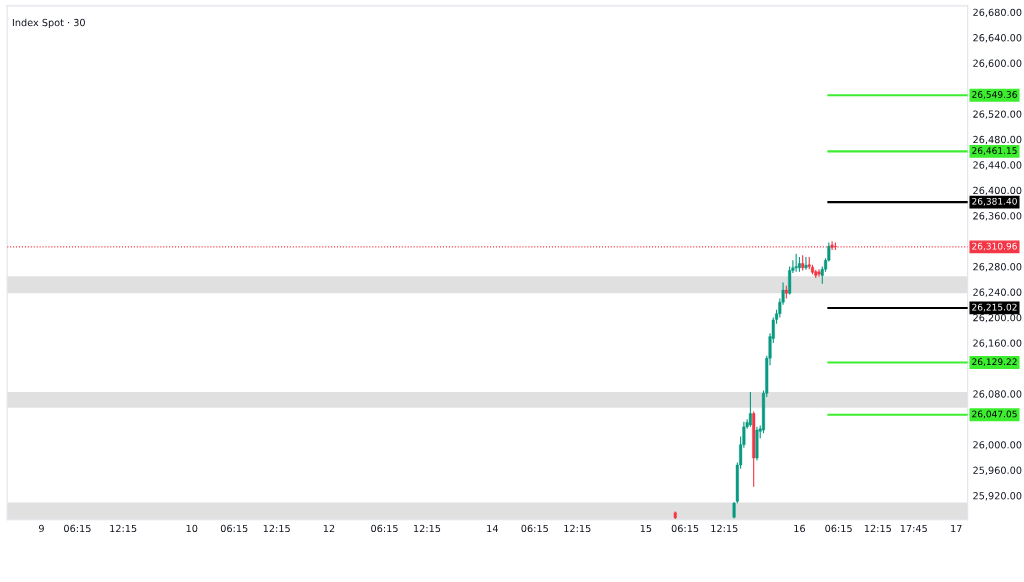 Image resolution: width=1024 pixels, height=582 pixels. I want to click on y-tick-label: 26,000.00, so click(997, 445).